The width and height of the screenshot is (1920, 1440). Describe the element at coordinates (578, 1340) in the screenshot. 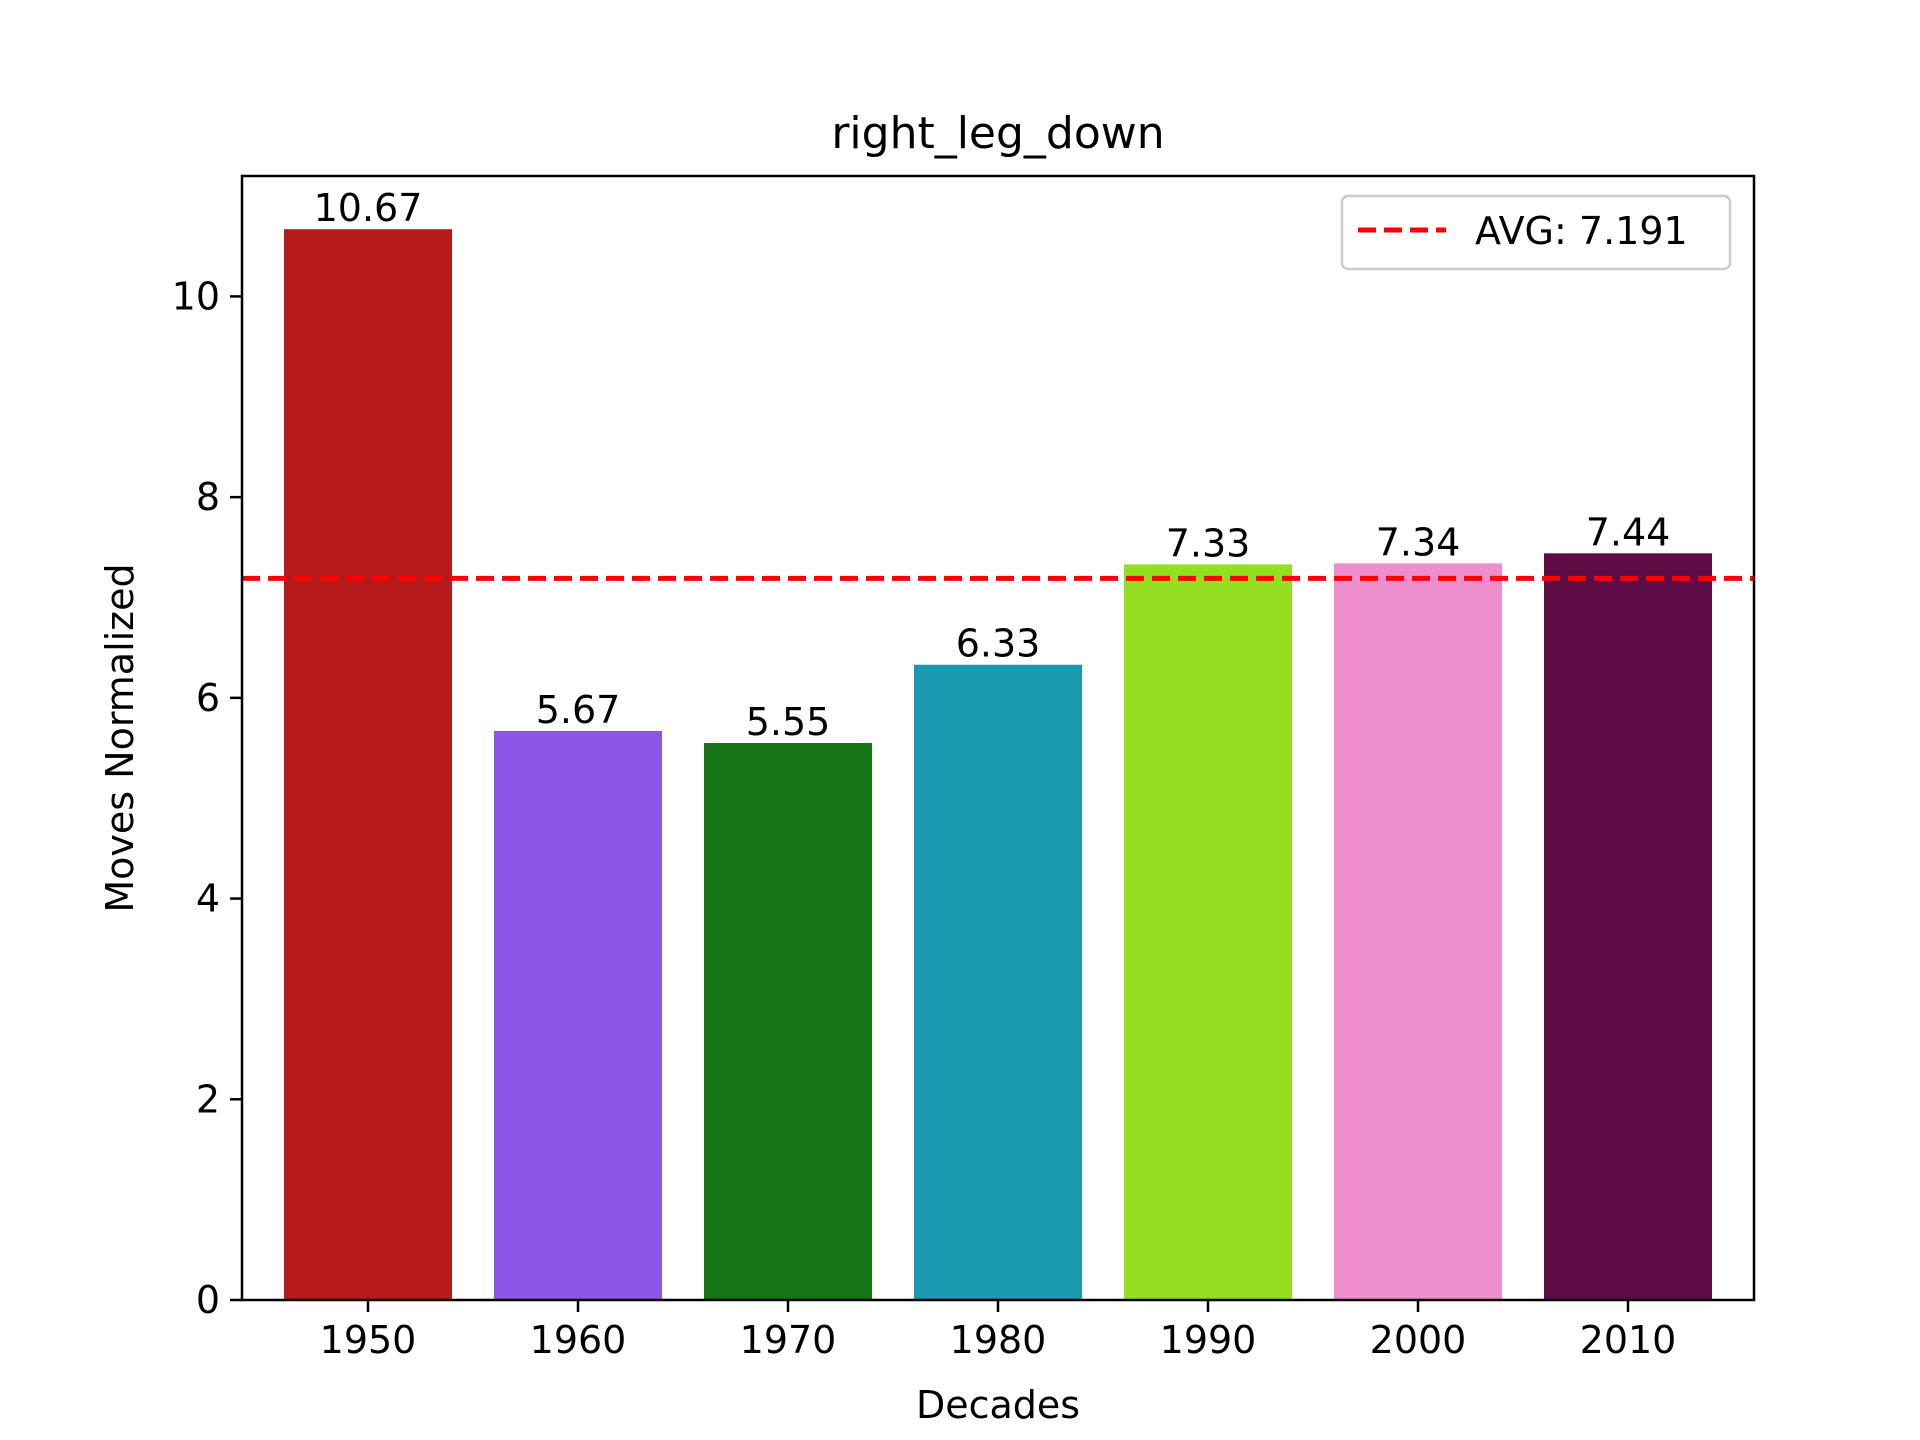

I see `x-tick-label-1960: 1960` at that location.